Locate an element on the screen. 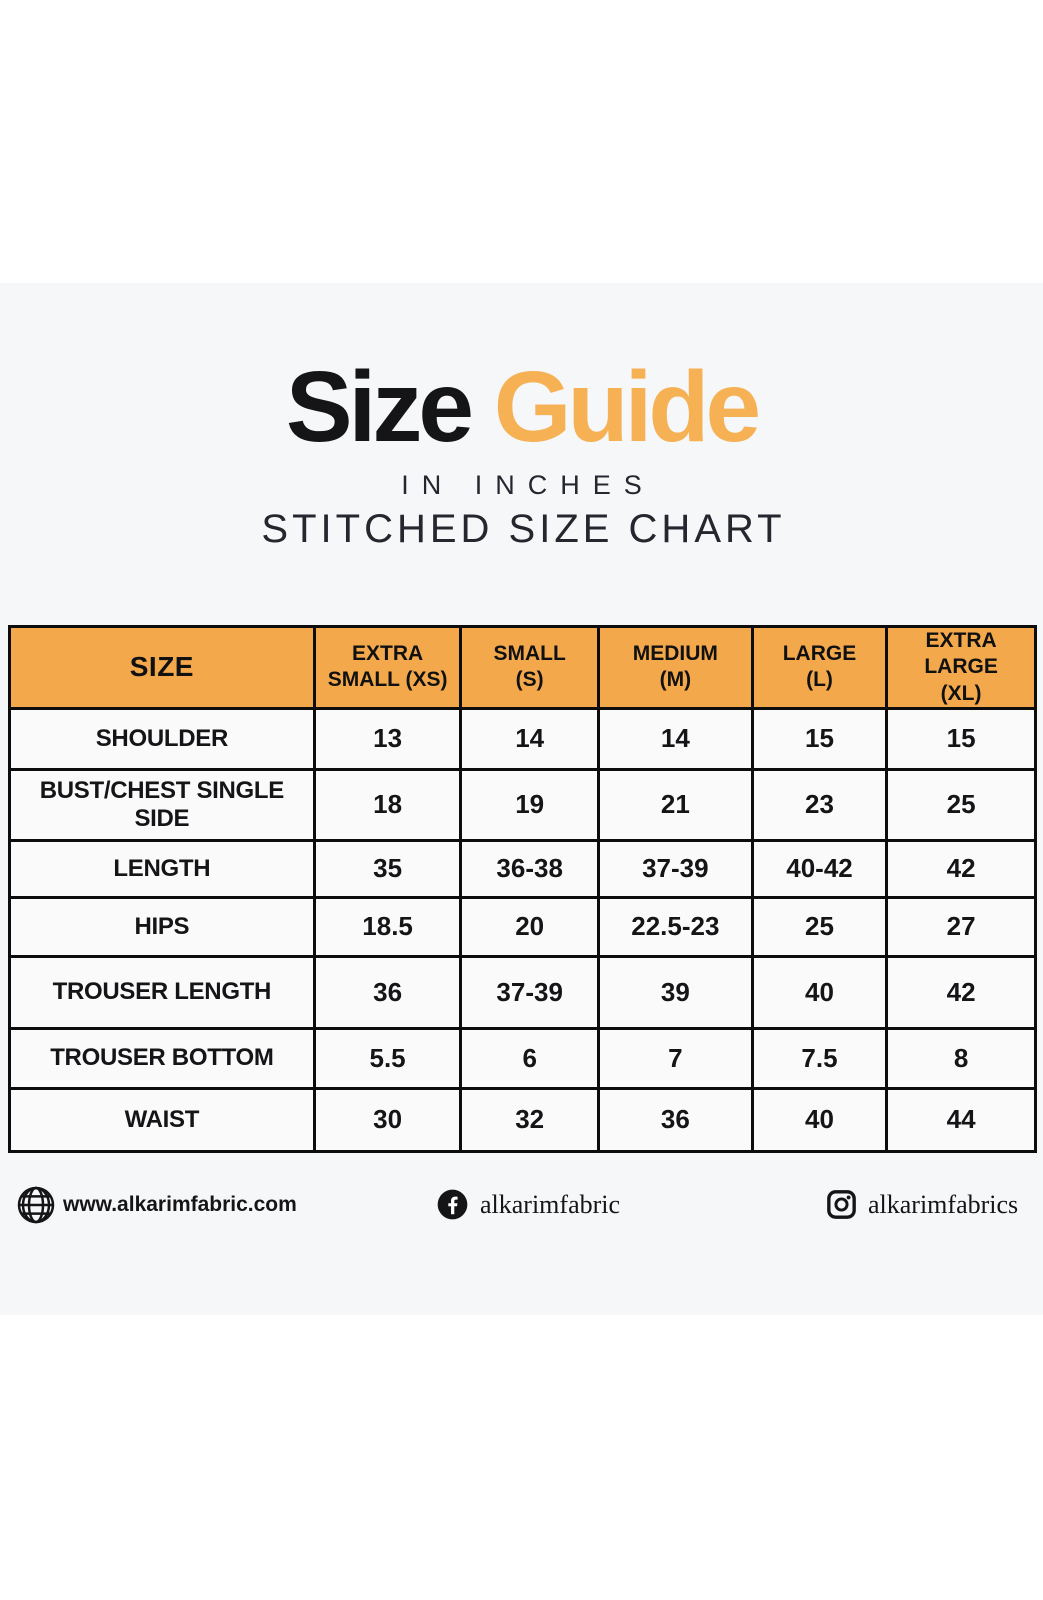  row-label: SHOULDER is located at coordinates (162, 738).